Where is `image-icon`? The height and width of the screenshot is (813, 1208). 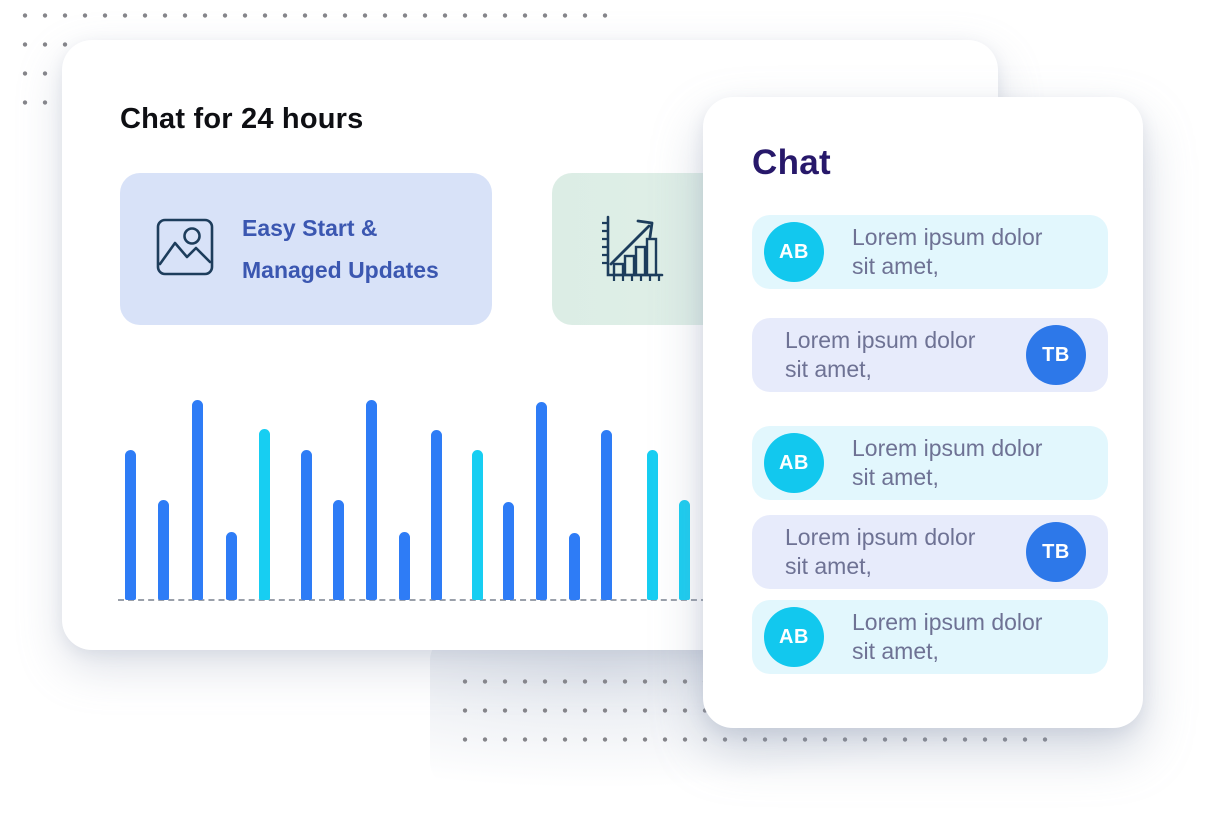 image-icon is located at coordinates (185, 249).